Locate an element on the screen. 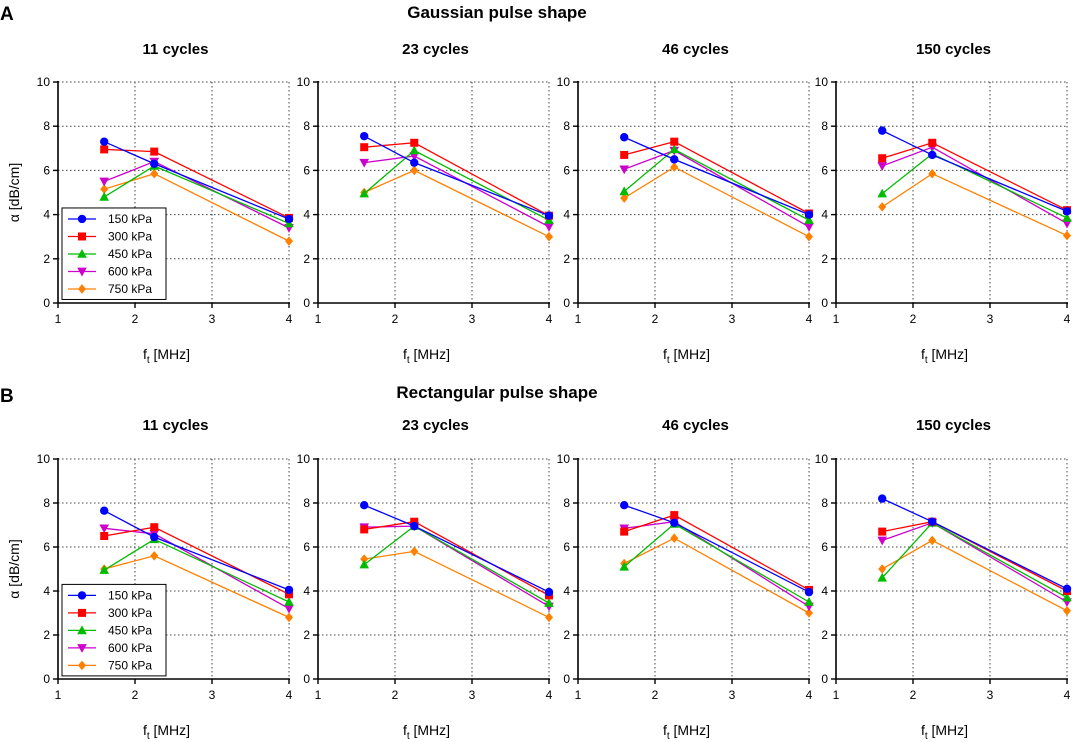 The width and height of the screenshot is (1072, 742). chart-title: 23 cycles is located at coordinates (435, 49).